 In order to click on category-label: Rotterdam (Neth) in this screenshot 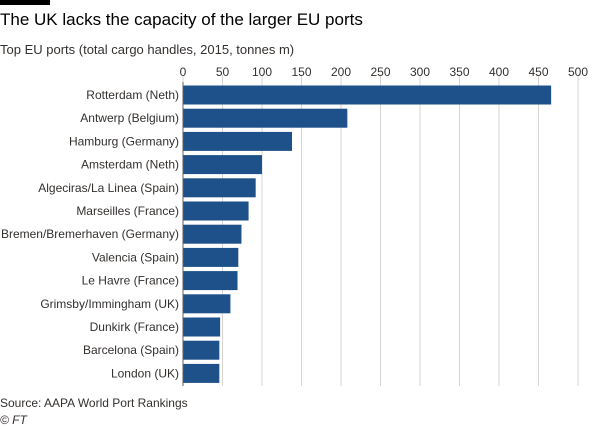, I will do `click(132, 95)`.